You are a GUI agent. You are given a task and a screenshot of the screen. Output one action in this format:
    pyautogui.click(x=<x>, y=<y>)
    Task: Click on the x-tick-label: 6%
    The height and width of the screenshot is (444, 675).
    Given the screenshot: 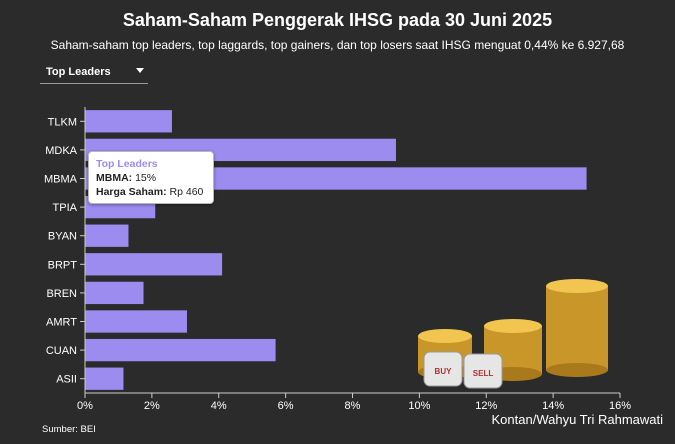 What is the action you would take?
    pyautogui.click(x=286, y=406)
    